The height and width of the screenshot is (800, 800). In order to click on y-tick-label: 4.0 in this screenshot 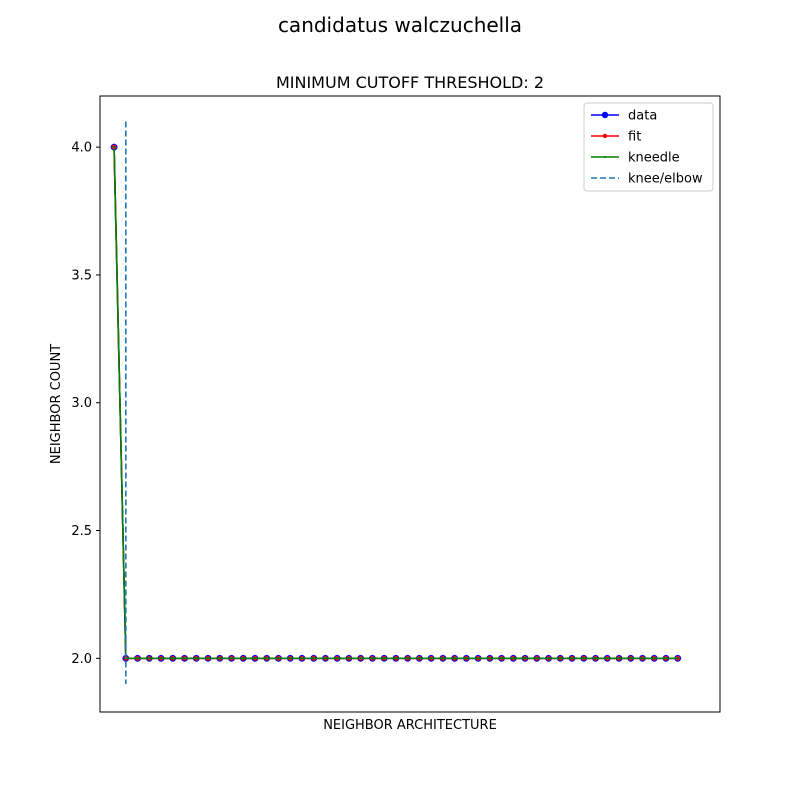, I will do `click(81, 148)`.